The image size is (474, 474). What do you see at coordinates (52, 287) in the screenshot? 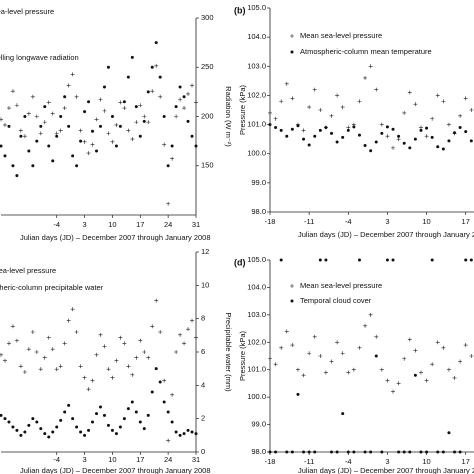
I see `legend-label: Atmospheric-column precipitable water` at bounding box center [52, 287].